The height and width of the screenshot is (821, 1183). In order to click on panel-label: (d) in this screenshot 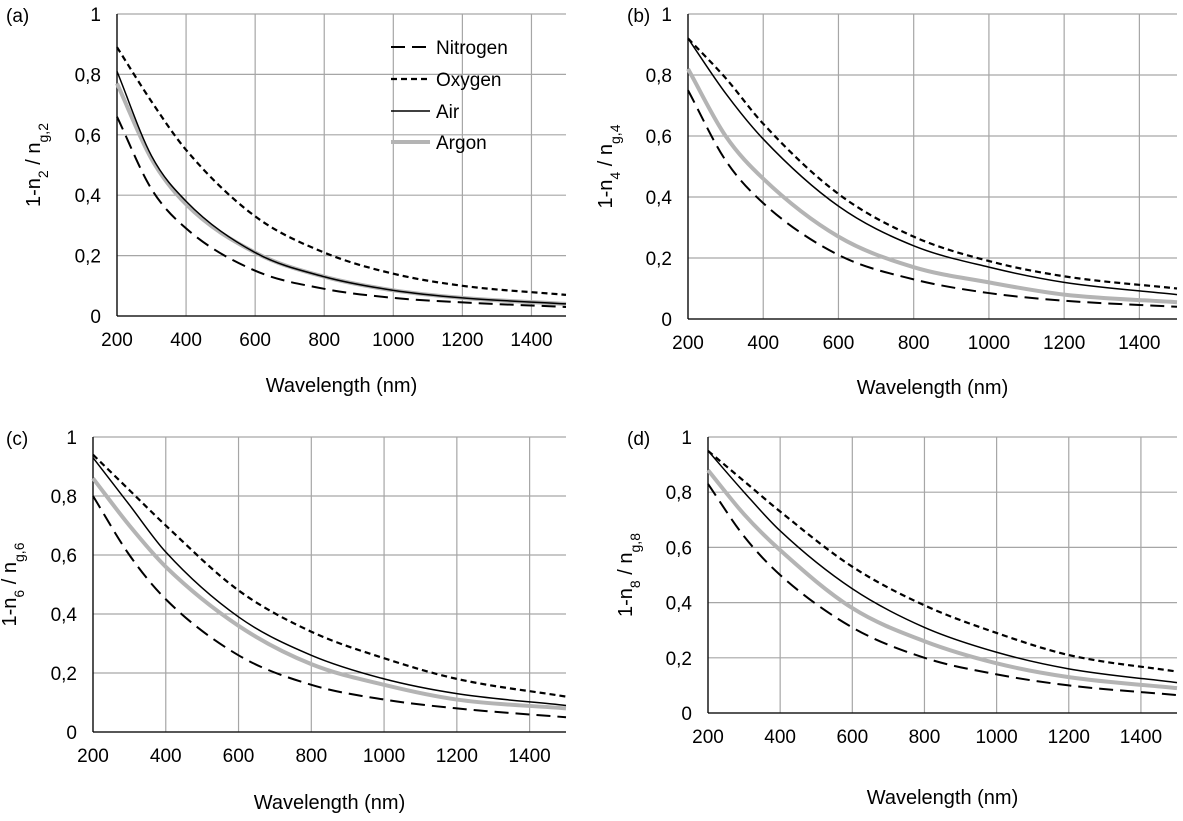, I will do `click(638, 439)`.